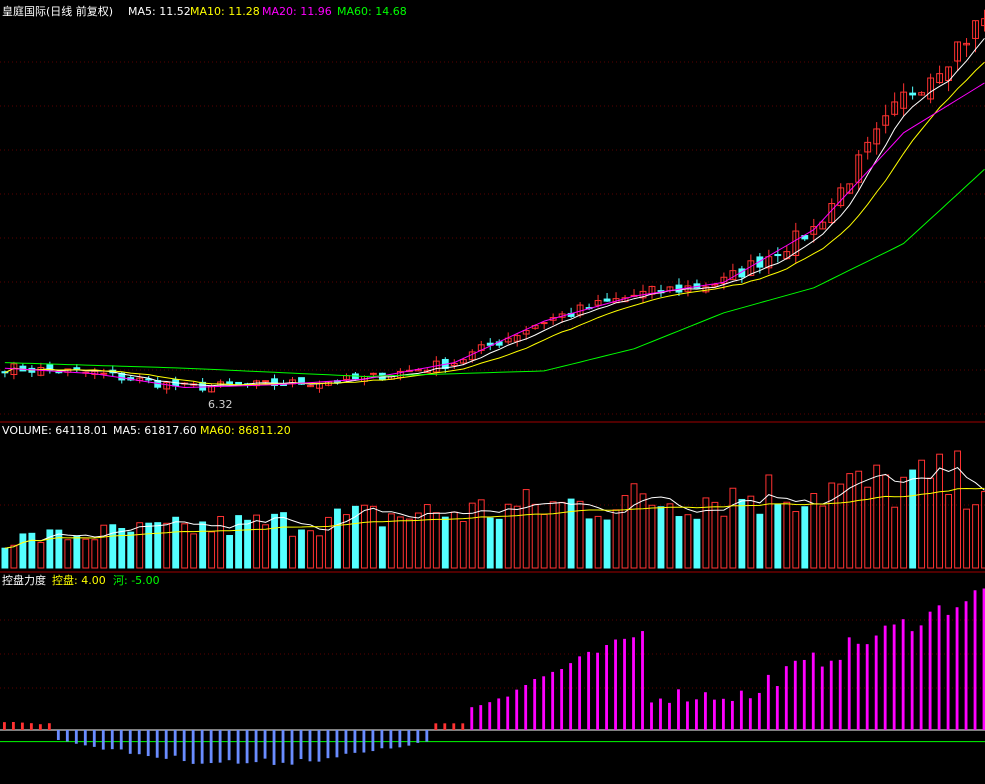 This screenshot has width=985, height=784. Describe the element at coordinates (79, 580) in the screenshot. I see `indicator-header-kongpan: 控盘: 4.00` at that location.